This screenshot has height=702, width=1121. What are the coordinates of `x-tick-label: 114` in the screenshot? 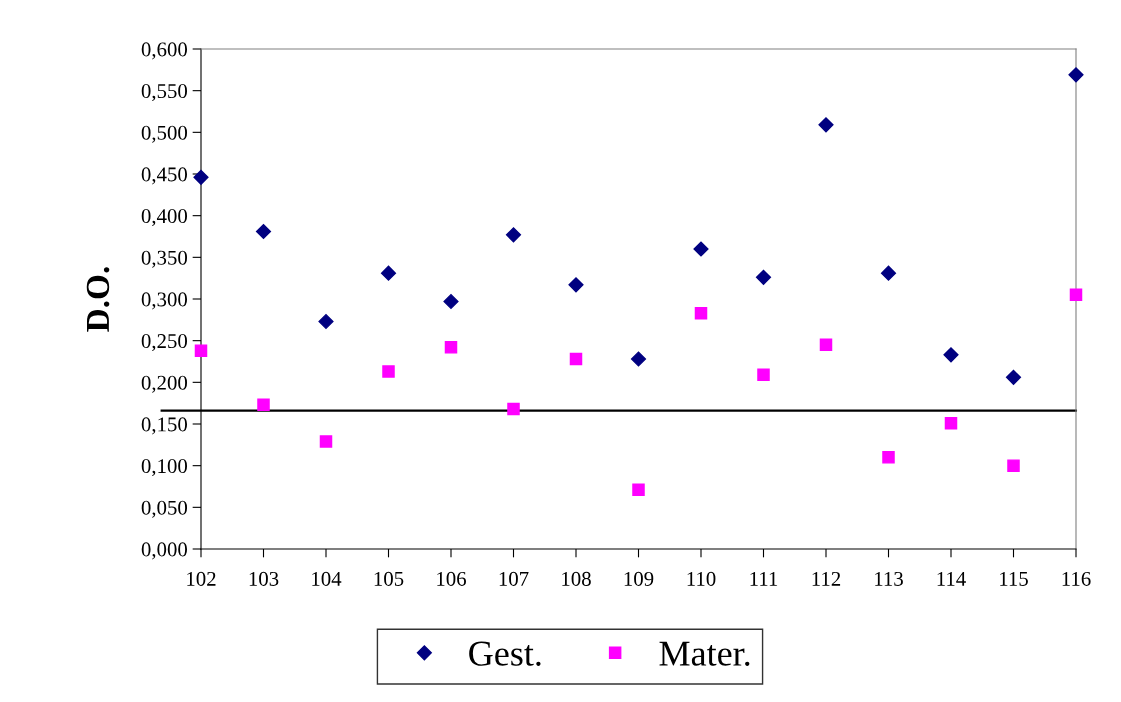 It's located at (951, 578).